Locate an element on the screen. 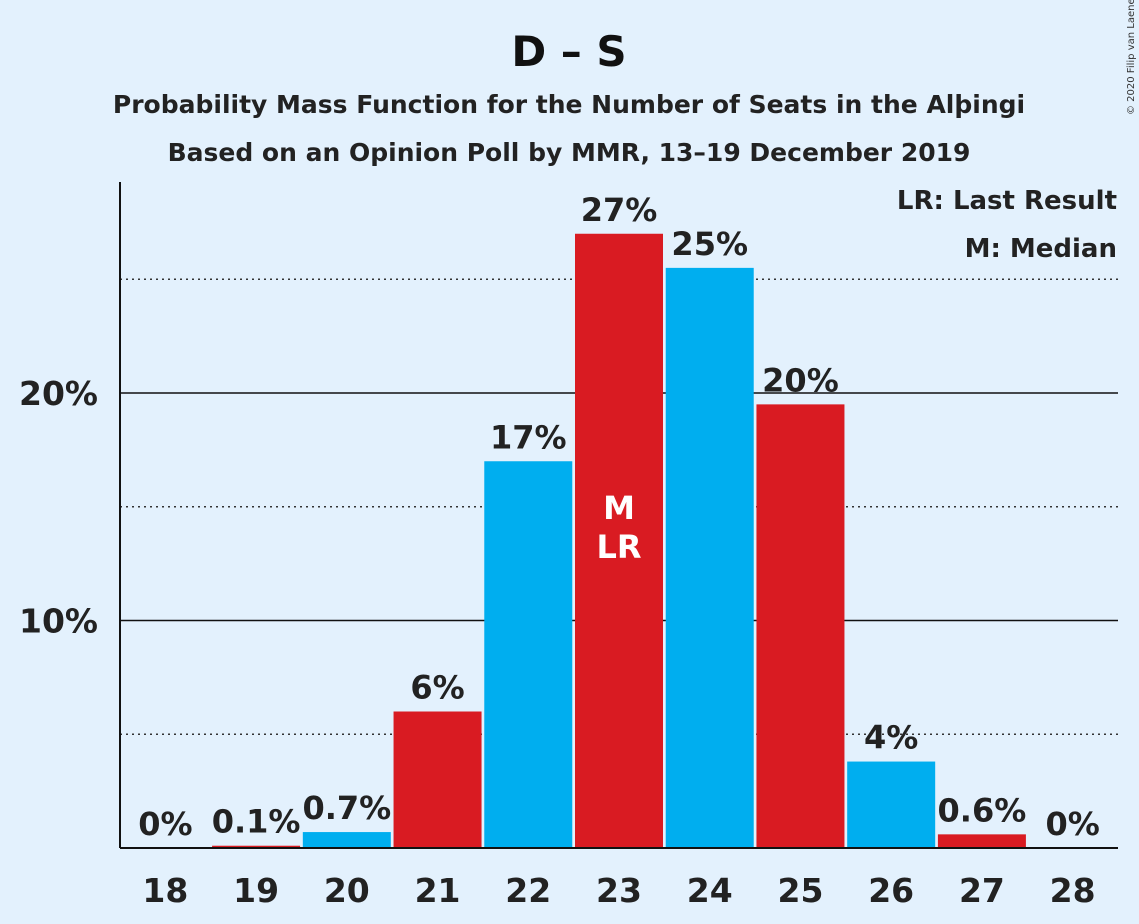  annotation-m: M is located at coordinates (619, 508).